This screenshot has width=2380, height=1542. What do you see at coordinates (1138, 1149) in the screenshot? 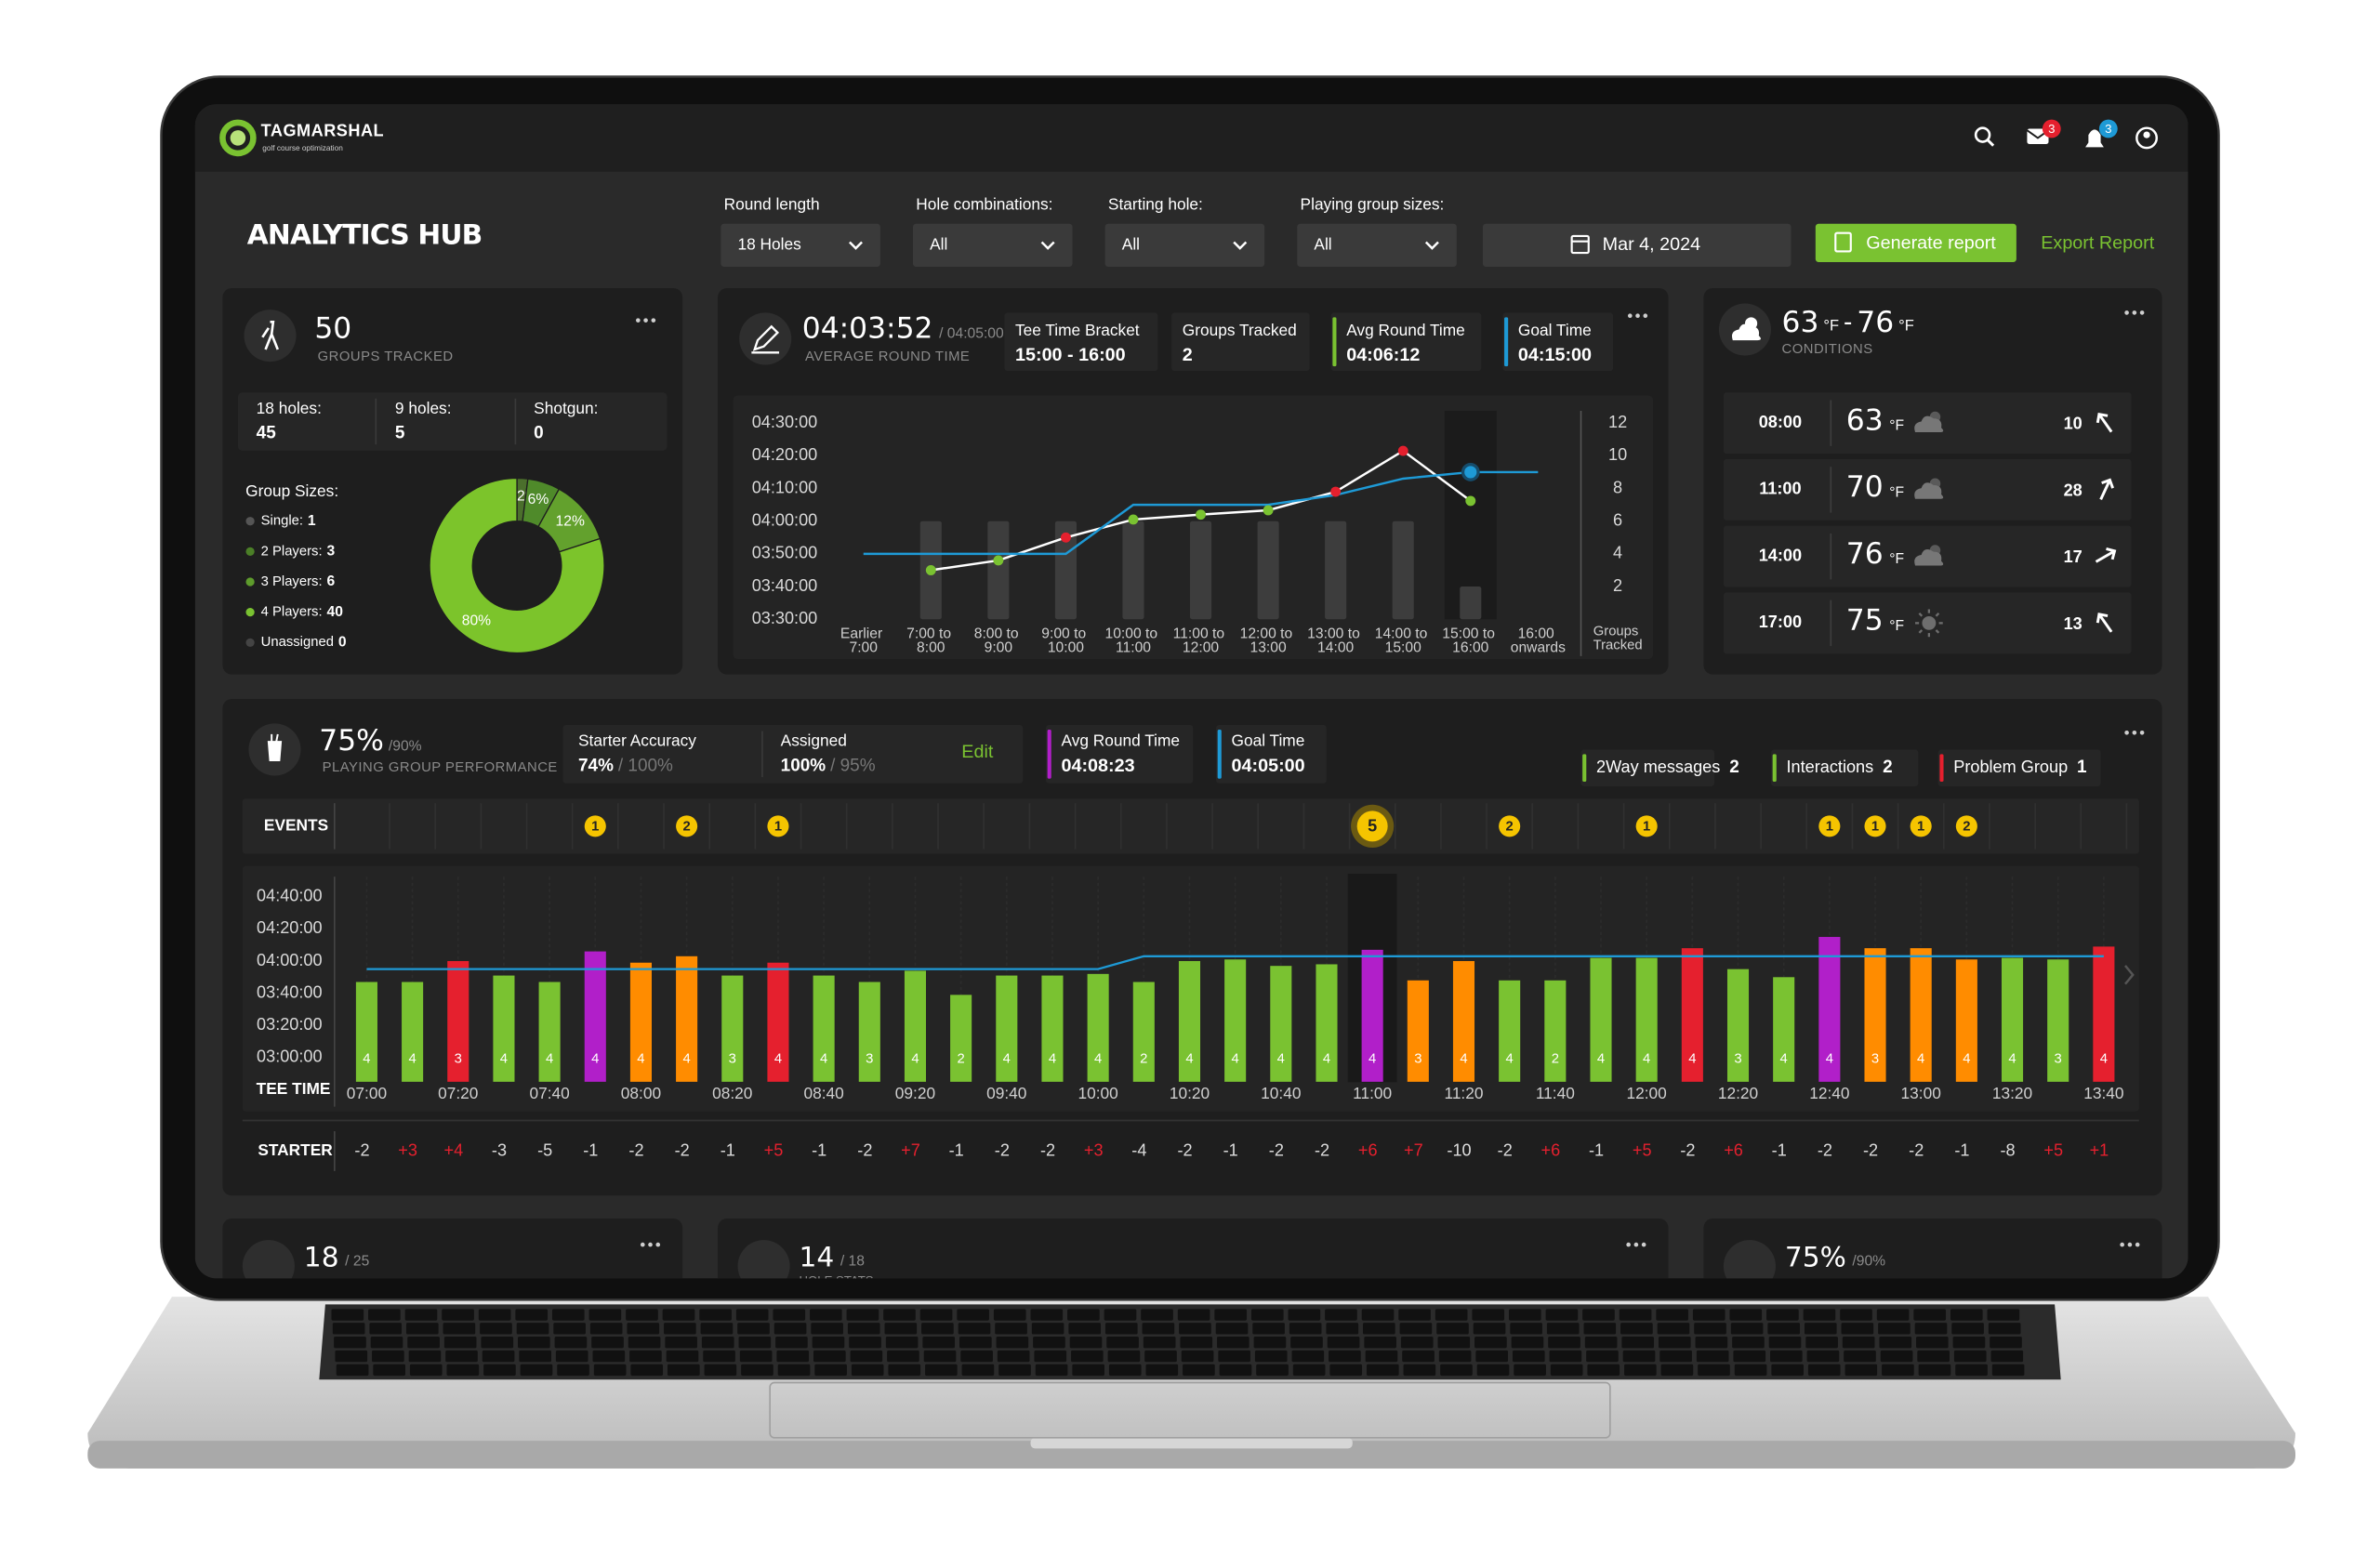
I see `starter-value: -4` at bounding box center [1138, 1149].